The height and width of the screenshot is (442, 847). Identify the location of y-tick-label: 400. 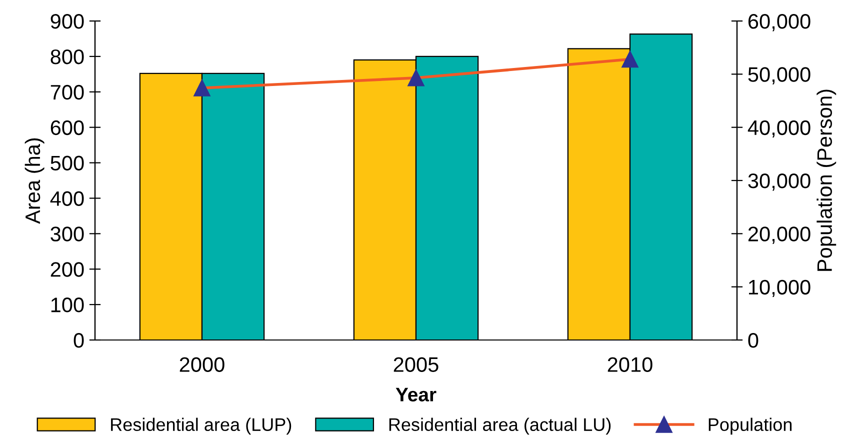
(67, 198).